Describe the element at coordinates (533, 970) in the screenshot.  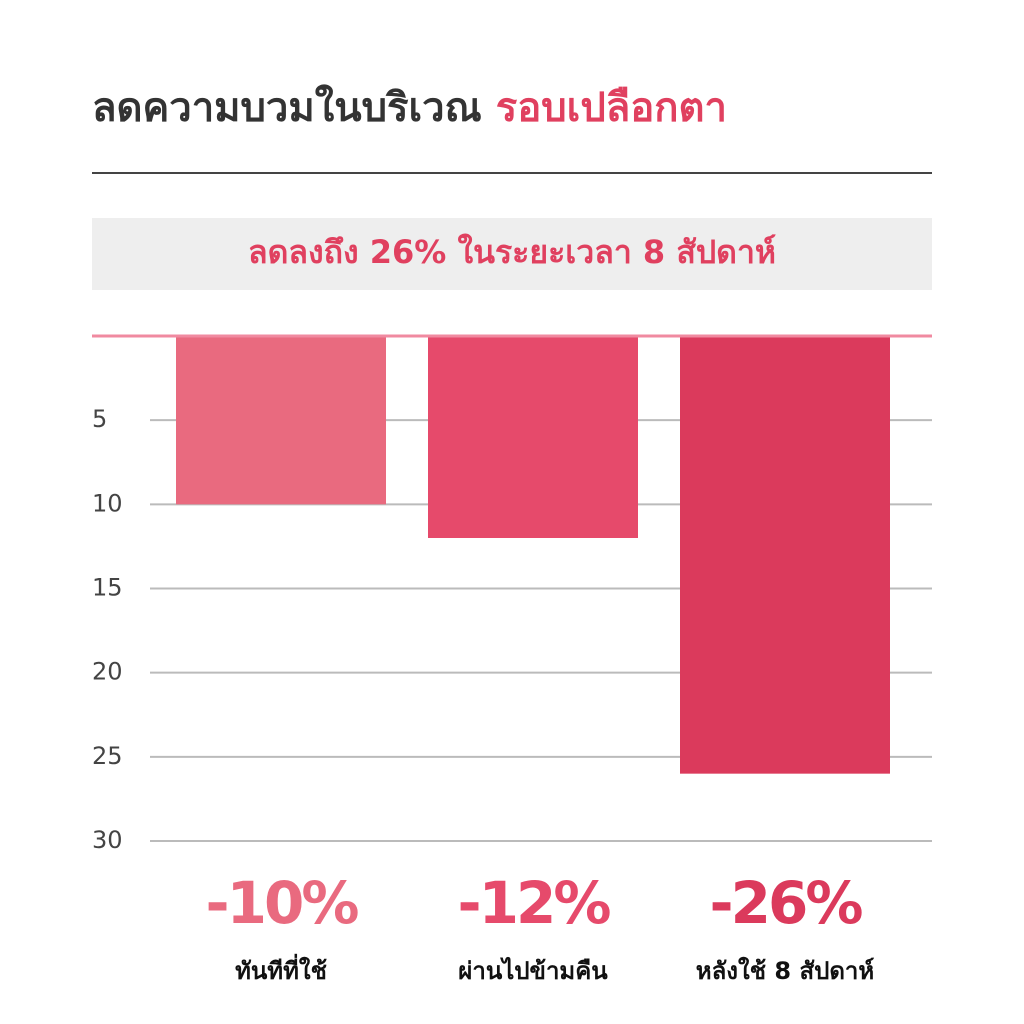
I see `x-tick-label: ผ่านไปข้ามคืน` at that location.